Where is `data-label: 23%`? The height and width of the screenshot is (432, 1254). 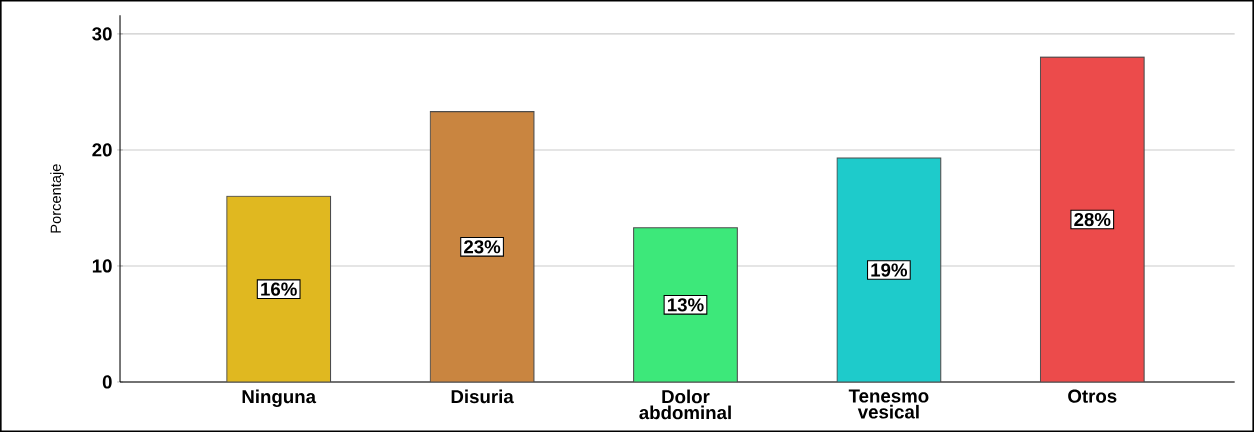 data-label: 23% is located at coordinates (482, 247).